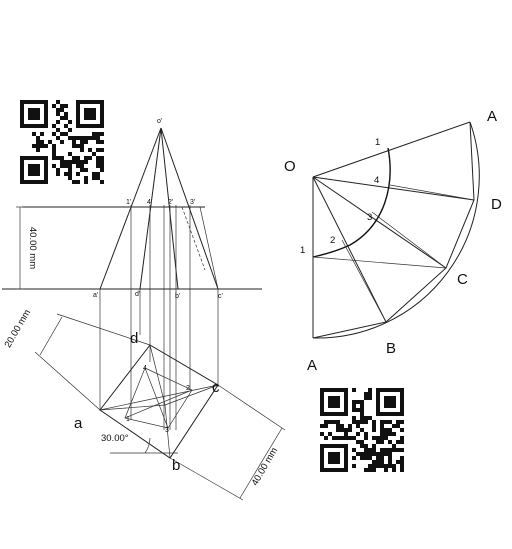  I want to click on label-c: c, so click(216, 387).